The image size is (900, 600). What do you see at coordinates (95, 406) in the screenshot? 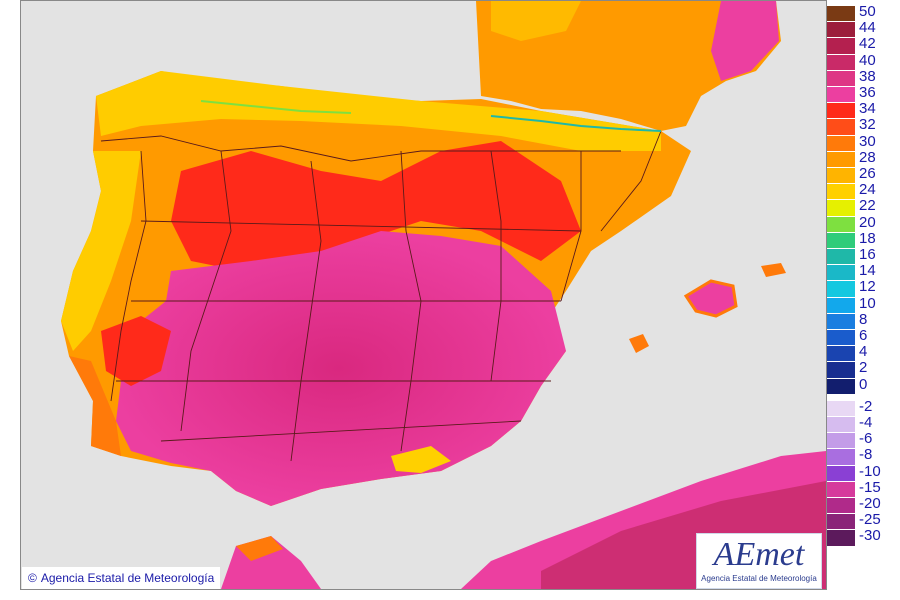
I see `portugal-coast-rim` at bounding box center [95, 406].